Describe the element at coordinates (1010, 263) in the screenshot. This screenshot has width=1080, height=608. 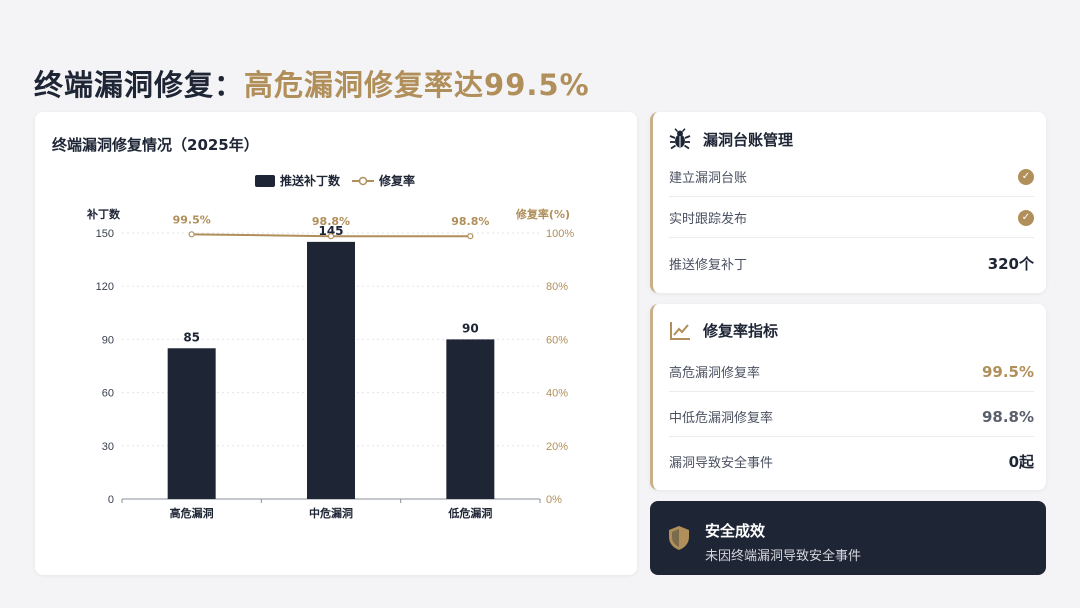
I see `ledger-row-value: 320个` at that location.